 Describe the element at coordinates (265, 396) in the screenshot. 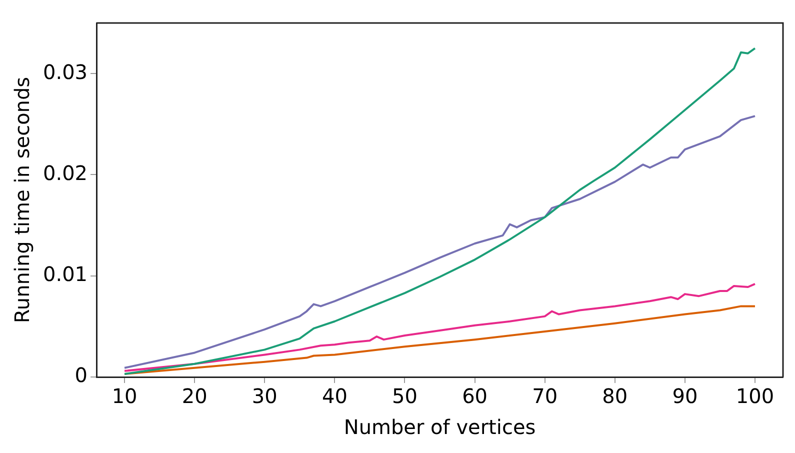

I see `x-tick-label: 30` at that location.